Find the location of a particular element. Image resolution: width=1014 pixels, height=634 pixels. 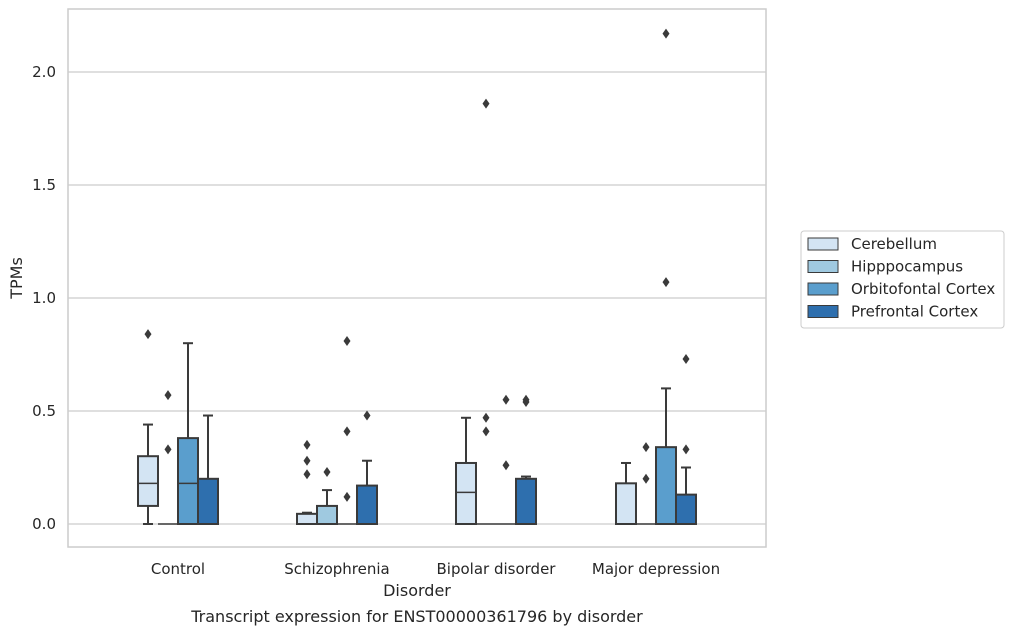

x-tick-label: Major depression is located at coordinates (656, 569).